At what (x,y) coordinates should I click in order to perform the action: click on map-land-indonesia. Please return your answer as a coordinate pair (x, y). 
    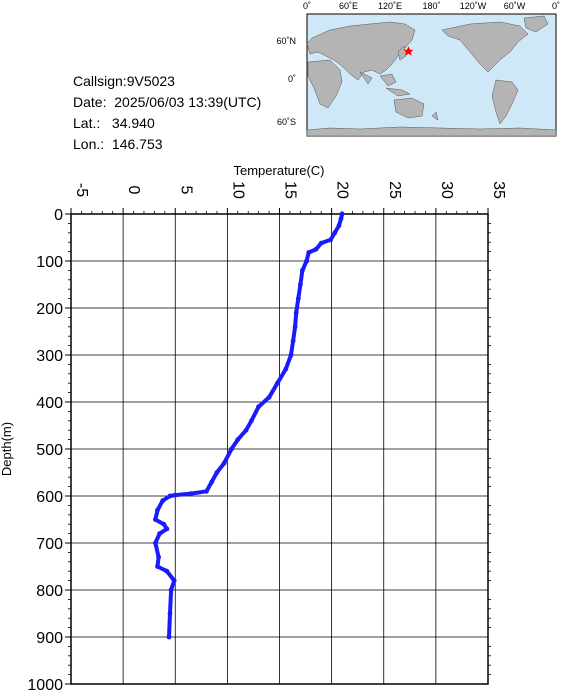
    Looking at the image, I should click on (398, 92).